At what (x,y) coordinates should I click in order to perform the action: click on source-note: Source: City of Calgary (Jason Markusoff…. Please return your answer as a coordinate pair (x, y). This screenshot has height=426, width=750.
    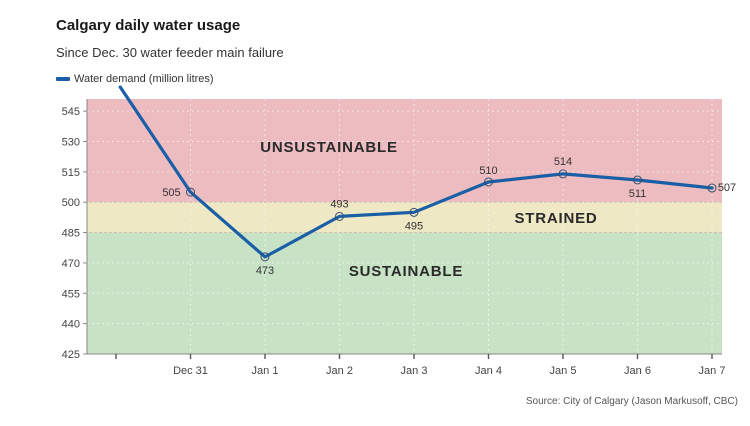
    Looking at the image, I should click on (631, 401).